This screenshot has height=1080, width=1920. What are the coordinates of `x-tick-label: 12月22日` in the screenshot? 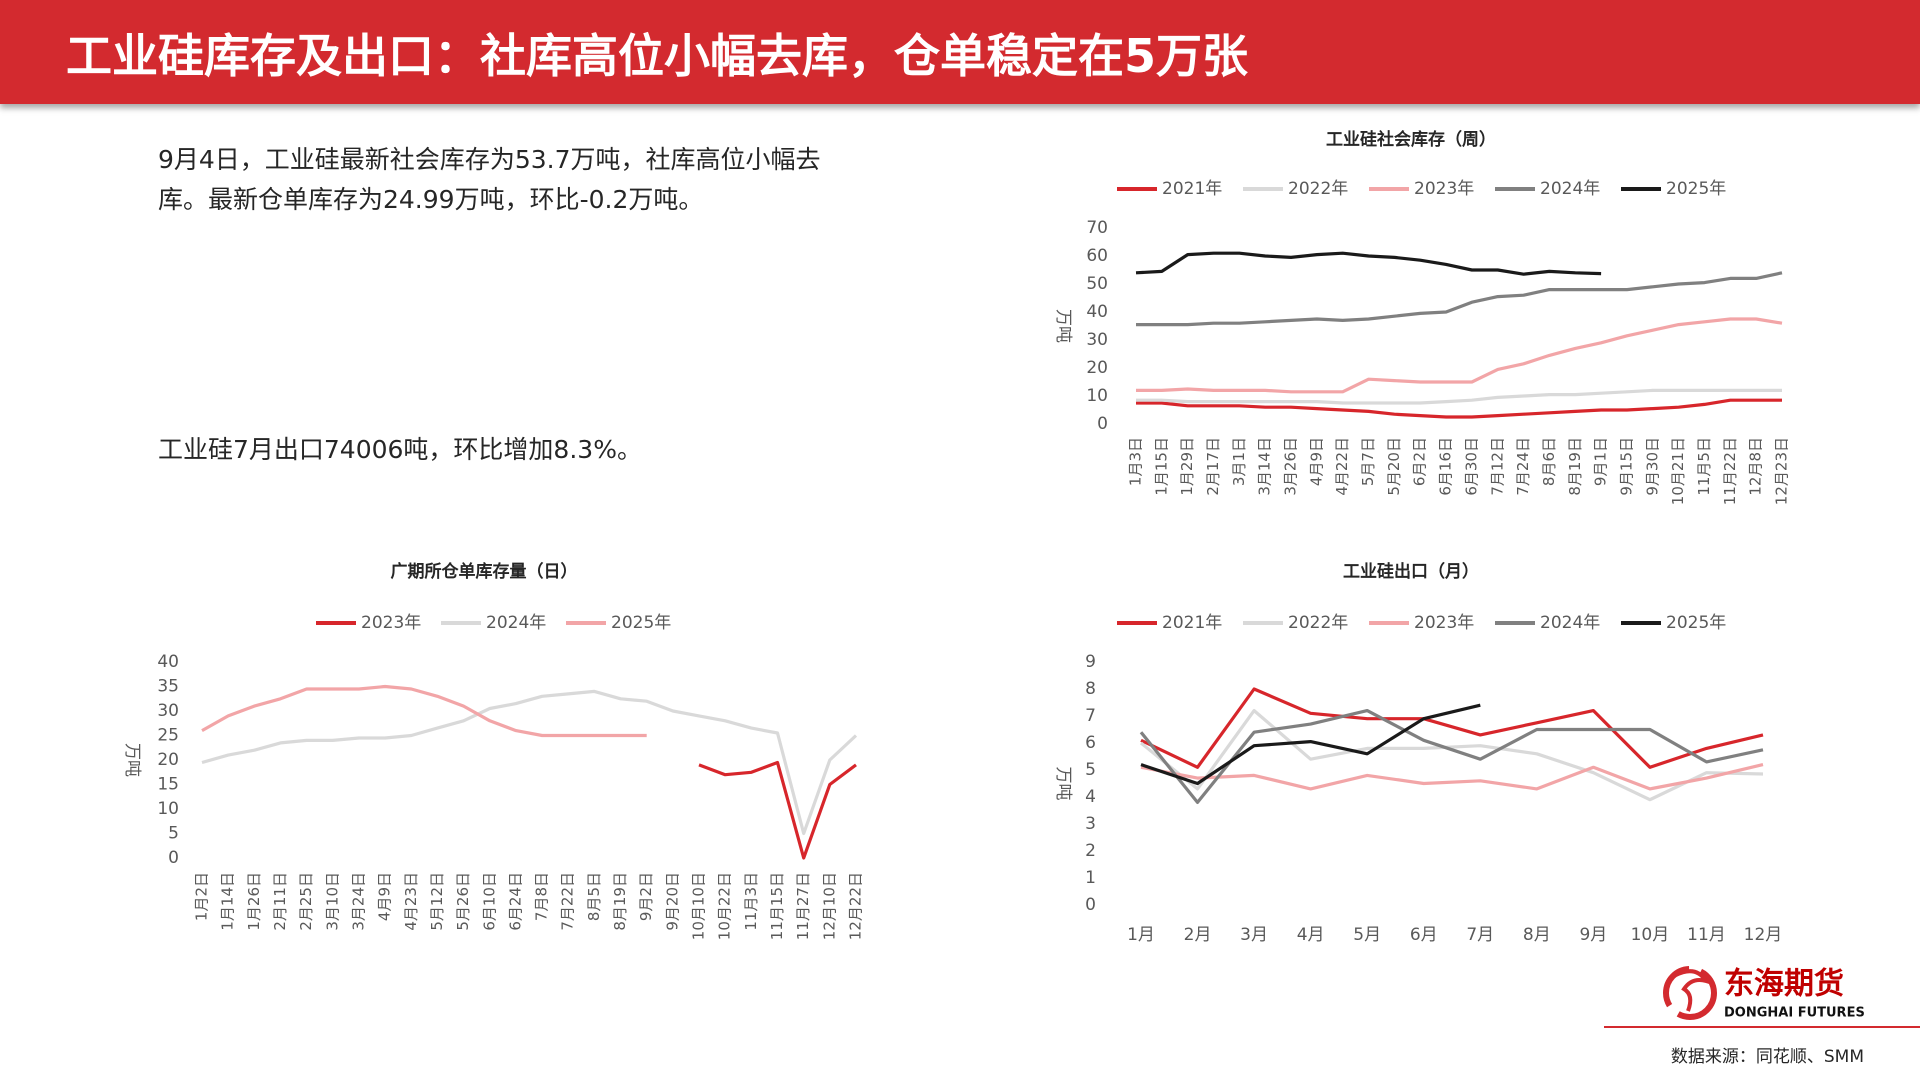 It's located at (856, 906).